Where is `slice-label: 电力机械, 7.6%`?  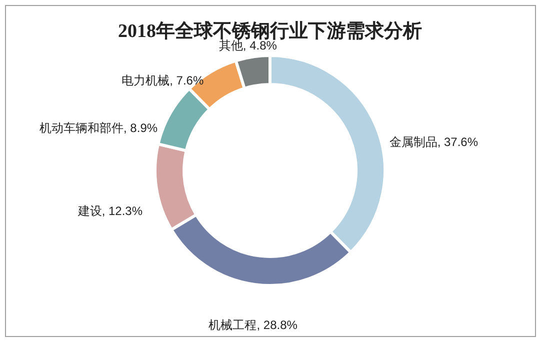
slice-label: 电力机械, 7.6% is located at coordinates (163, 80).